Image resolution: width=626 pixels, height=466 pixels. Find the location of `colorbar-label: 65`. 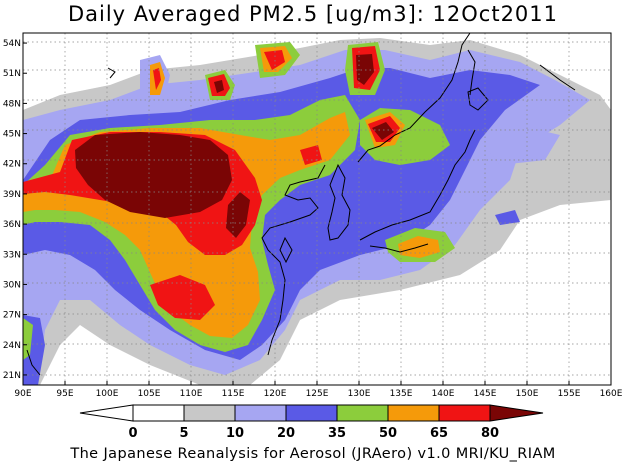

colorbar-label: 65 is located at coordinates (439, 433).